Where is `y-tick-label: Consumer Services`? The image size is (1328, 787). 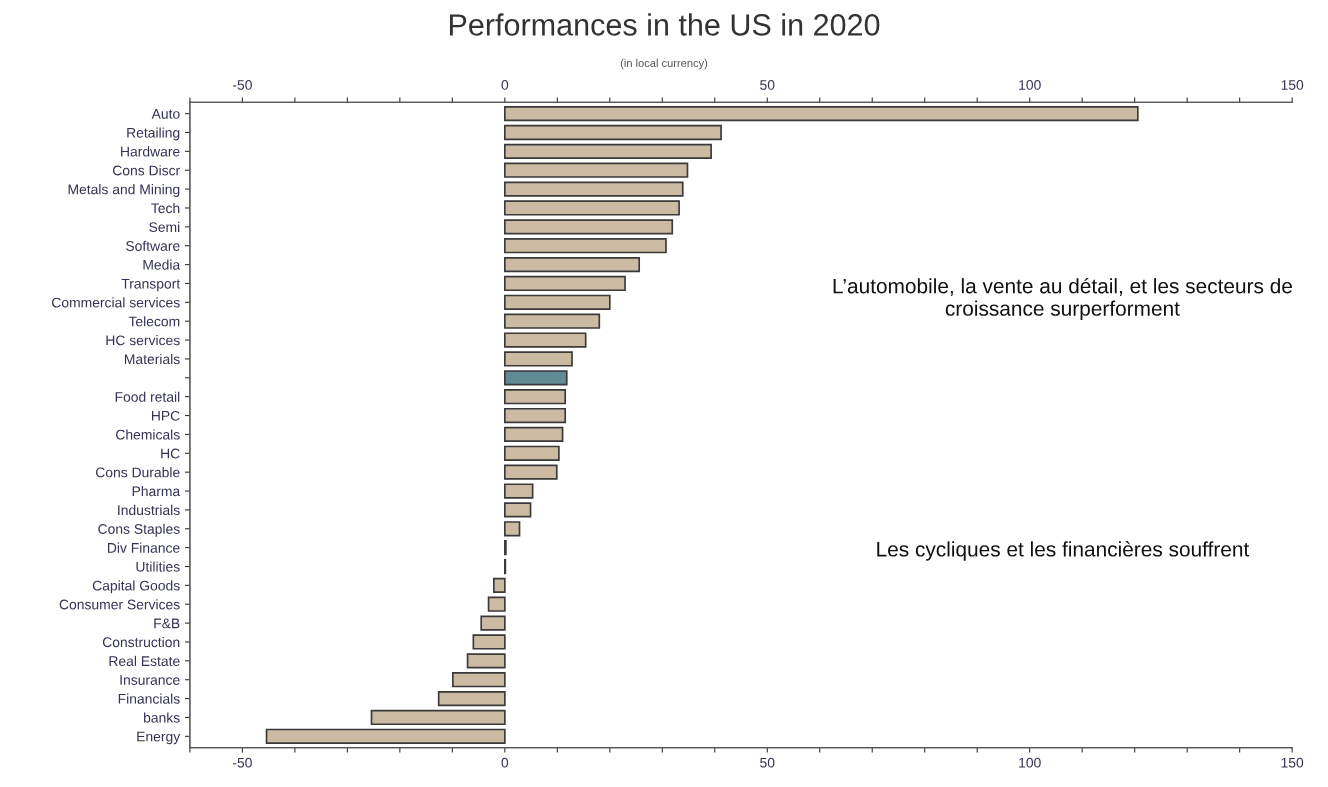 y-tick-label: Consumer Services is located at coordinates (119, 604).